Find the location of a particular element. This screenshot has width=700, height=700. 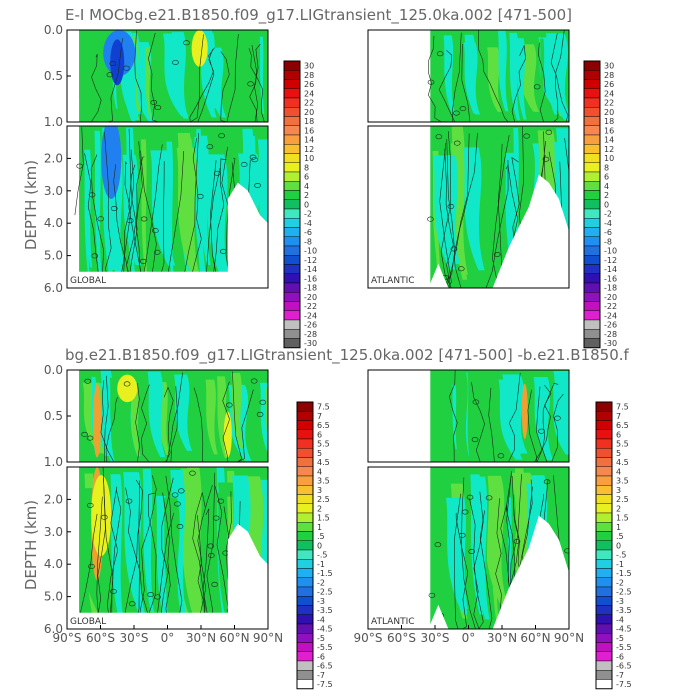

colorbar-label: -2 is located at coordinates (321, 582).